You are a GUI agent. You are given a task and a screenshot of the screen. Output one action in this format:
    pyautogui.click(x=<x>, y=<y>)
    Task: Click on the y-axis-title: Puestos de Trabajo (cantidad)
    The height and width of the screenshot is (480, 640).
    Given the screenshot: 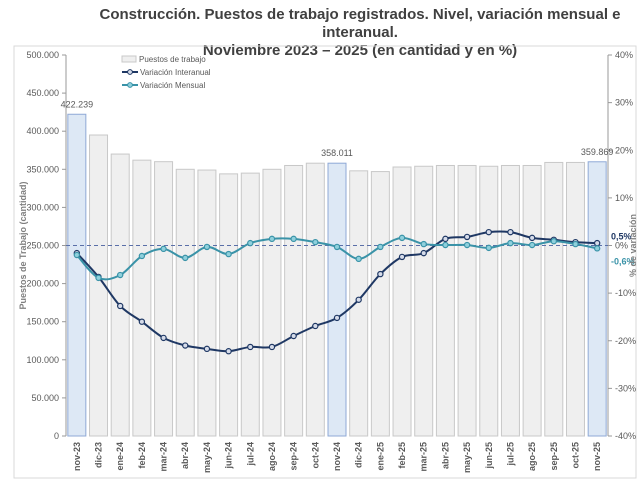 What is the action you would take?
    pyautogui.click(x=23, y=245)
    